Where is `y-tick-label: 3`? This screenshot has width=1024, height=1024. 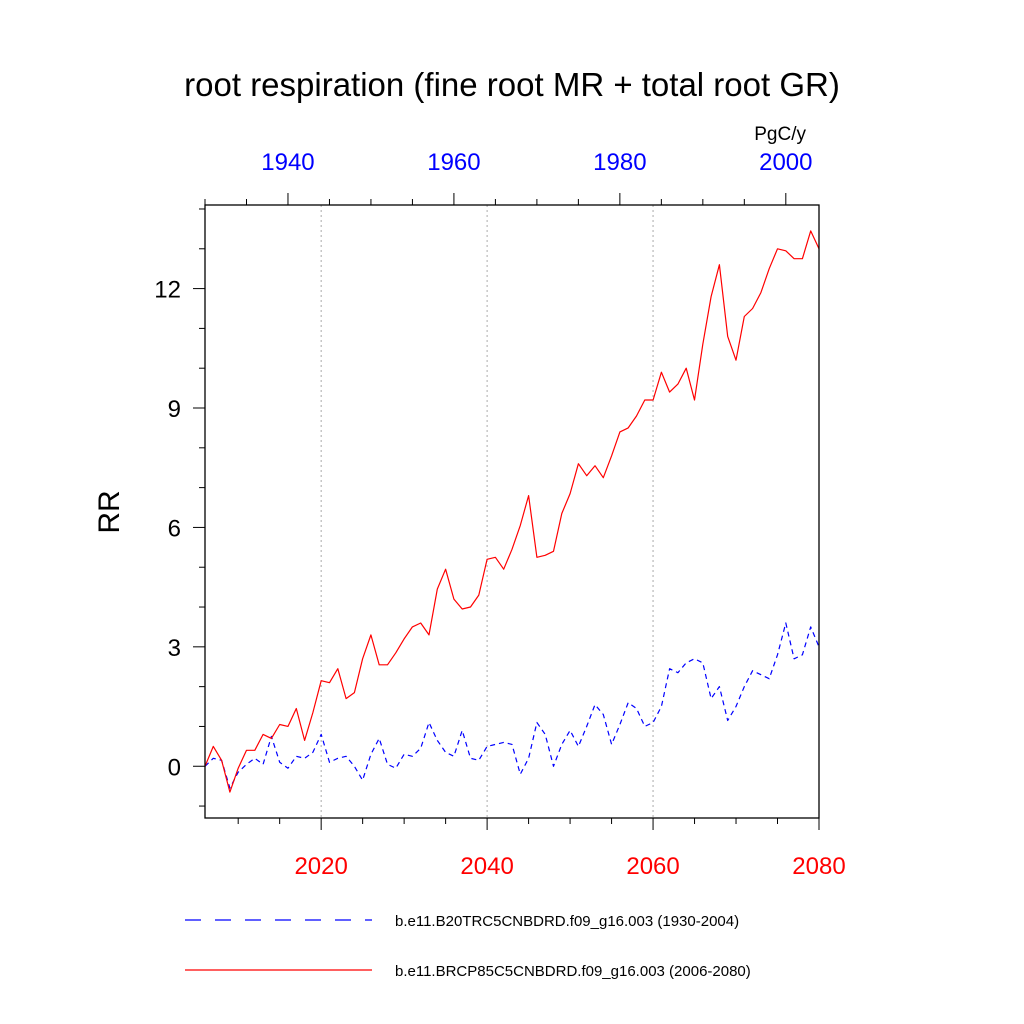 y-tick-label: 3 is located at coordinates (174, 648).